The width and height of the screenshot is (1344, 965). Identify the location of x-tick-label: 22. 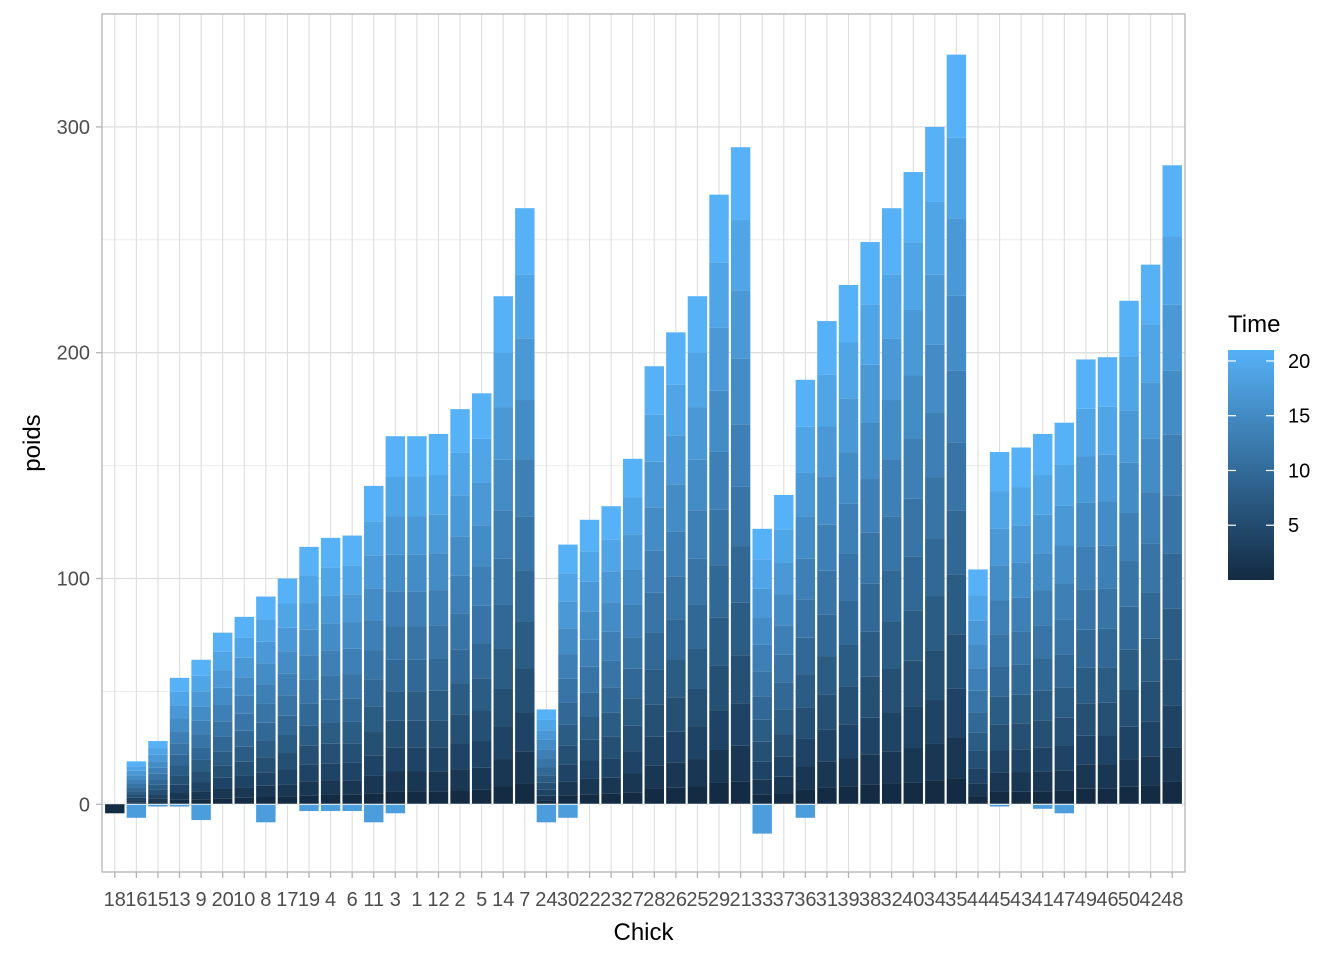
(589, 900).